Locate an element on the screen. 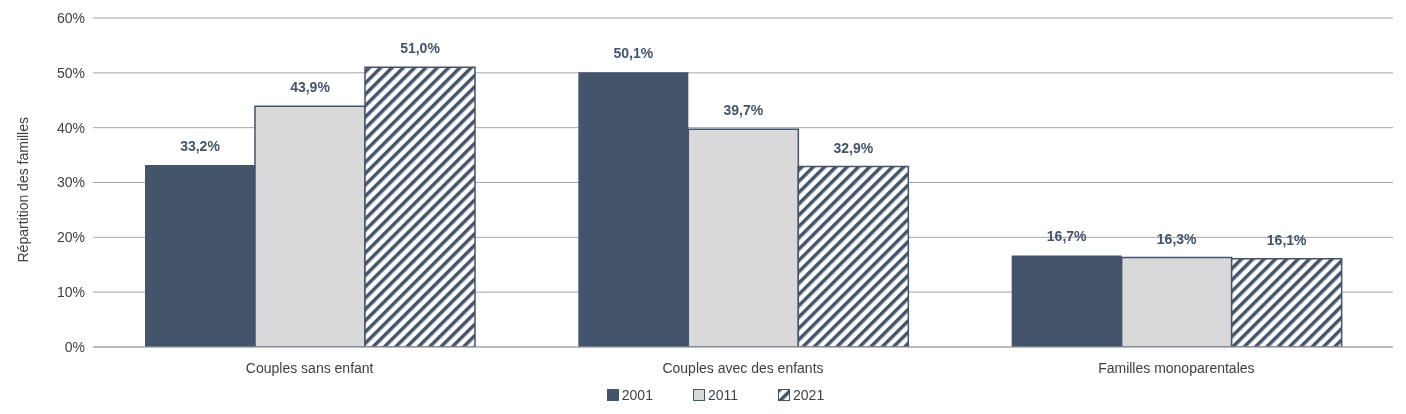 This screenshot has height=414, width=1406. y-tick-label: 40% is located at coordinates (70, 127).